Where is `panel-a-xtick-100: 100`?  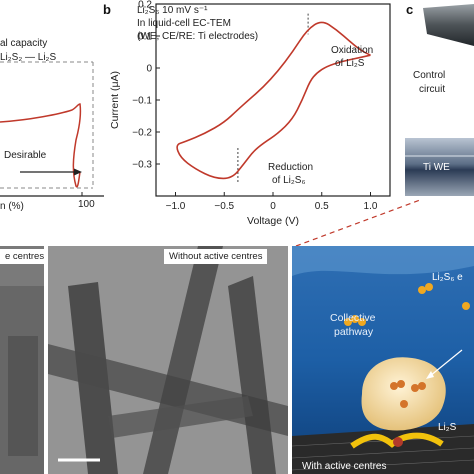
panel-a-xtick-100: 100 is located at coordinates (86, 204).